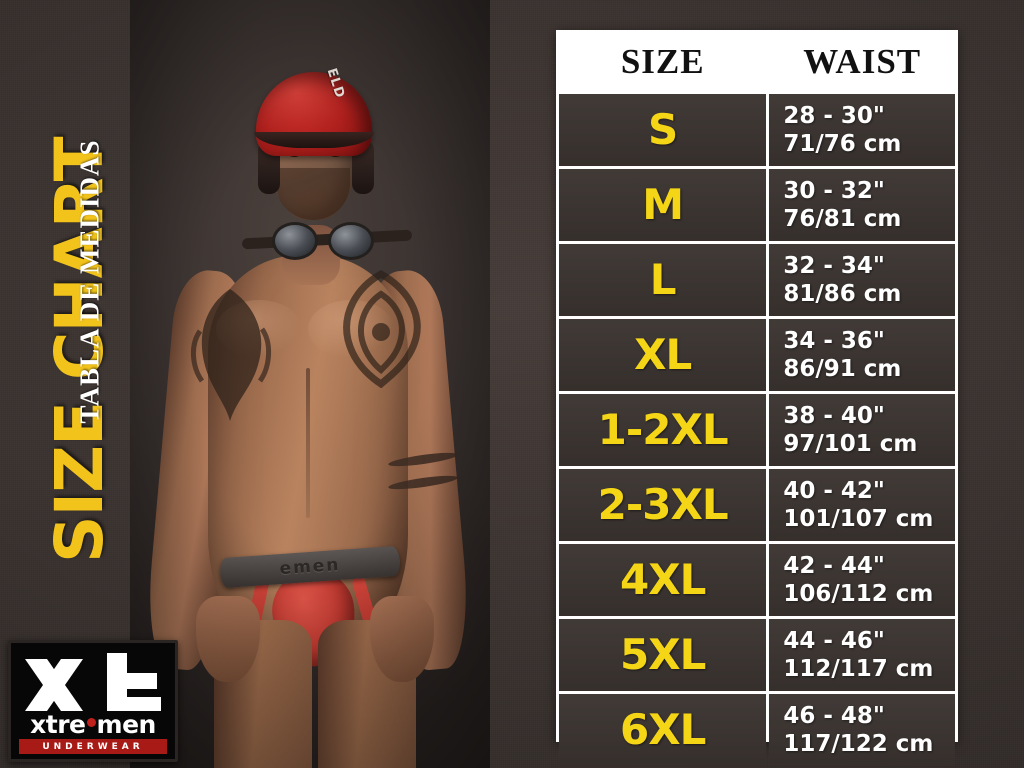 The height and width of the screenshot is (768, 1024). Describe the element at coordinates (93, 682) in the screenshot. I see `xt-monogram-icon` at that location.